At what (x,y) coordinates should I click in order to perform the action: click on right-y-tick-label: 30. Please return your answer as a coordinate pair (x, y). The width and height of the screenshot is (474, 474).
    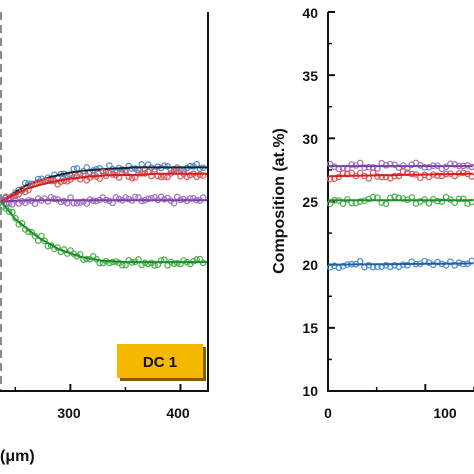
    Looking at the image, I should click on (310, 139).